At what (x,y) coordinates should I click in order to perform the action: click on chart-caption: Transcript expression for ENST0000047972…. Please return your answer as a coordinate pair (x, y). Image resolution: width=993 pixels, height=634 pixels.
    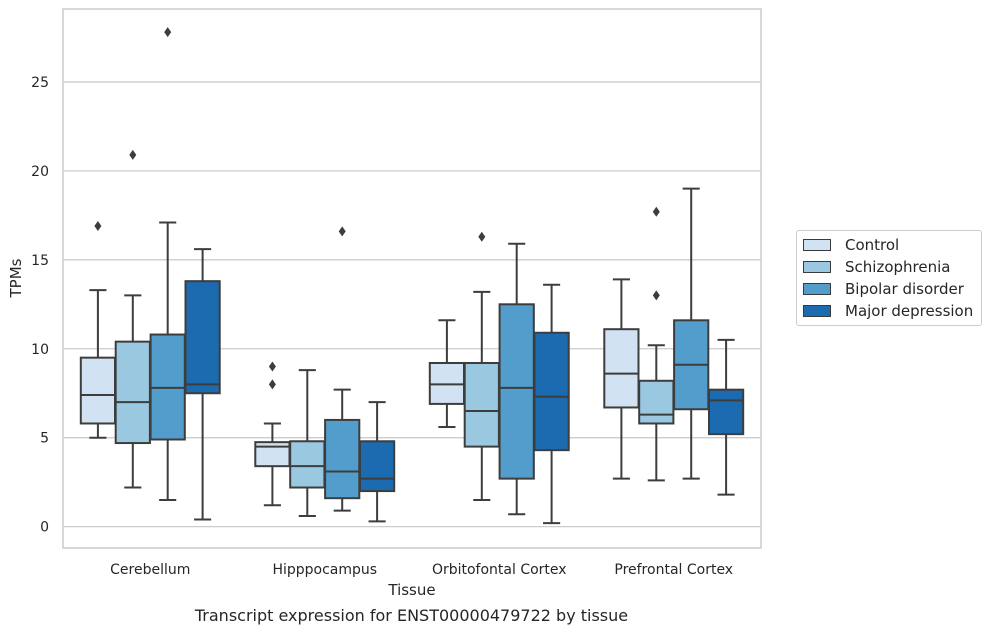
    Looking at the image, I should click on (411, 615).